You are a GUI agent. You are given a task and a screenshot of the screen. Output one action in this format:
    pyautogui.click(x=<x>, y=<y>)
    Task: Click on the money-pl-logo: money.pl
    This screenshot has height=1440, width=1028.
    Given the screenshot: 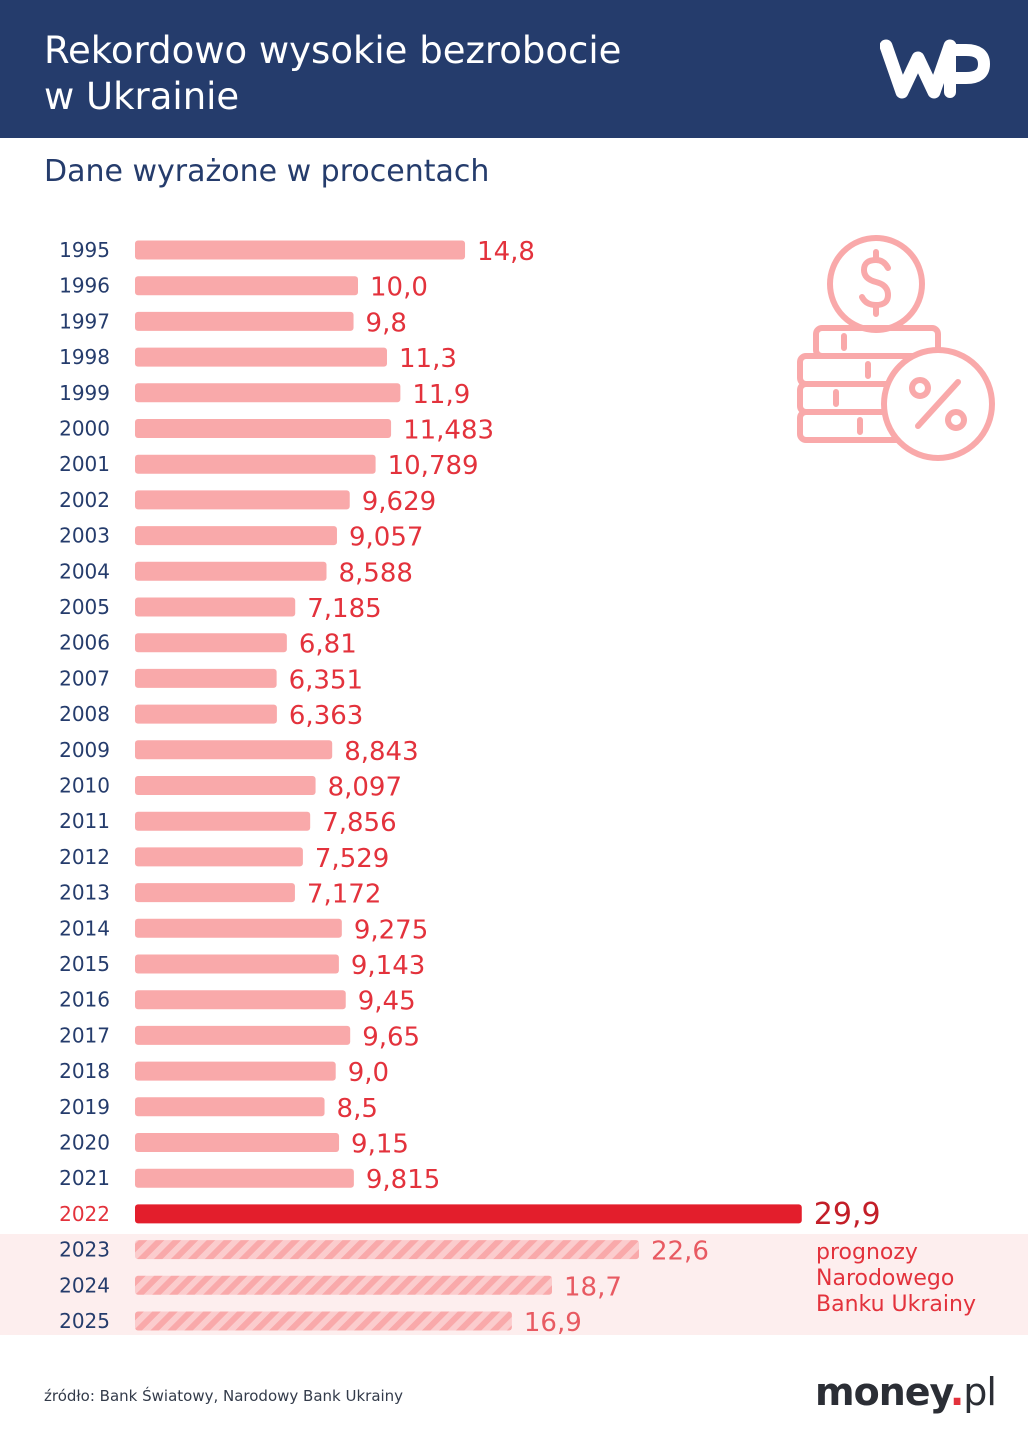 What is the action you would take?
    pyautogui.click(x=906, y=1395)
    